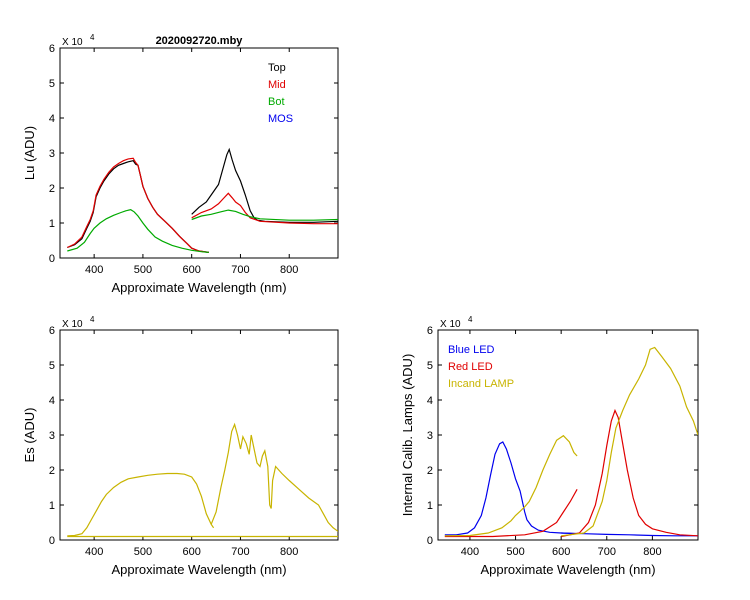 The height and width of the screenshot is (600, 750). What do you see at coordinates (29, 435) in the screenshot?
I see `y-axis-label: Es (ADU)` at bounding box center [29, 435].